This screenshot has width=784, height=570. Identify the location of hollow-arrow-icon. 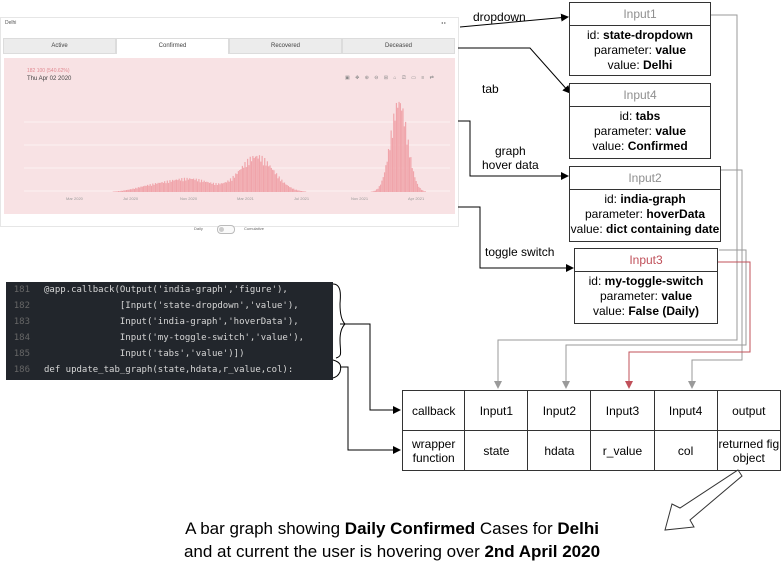
(703, 500).